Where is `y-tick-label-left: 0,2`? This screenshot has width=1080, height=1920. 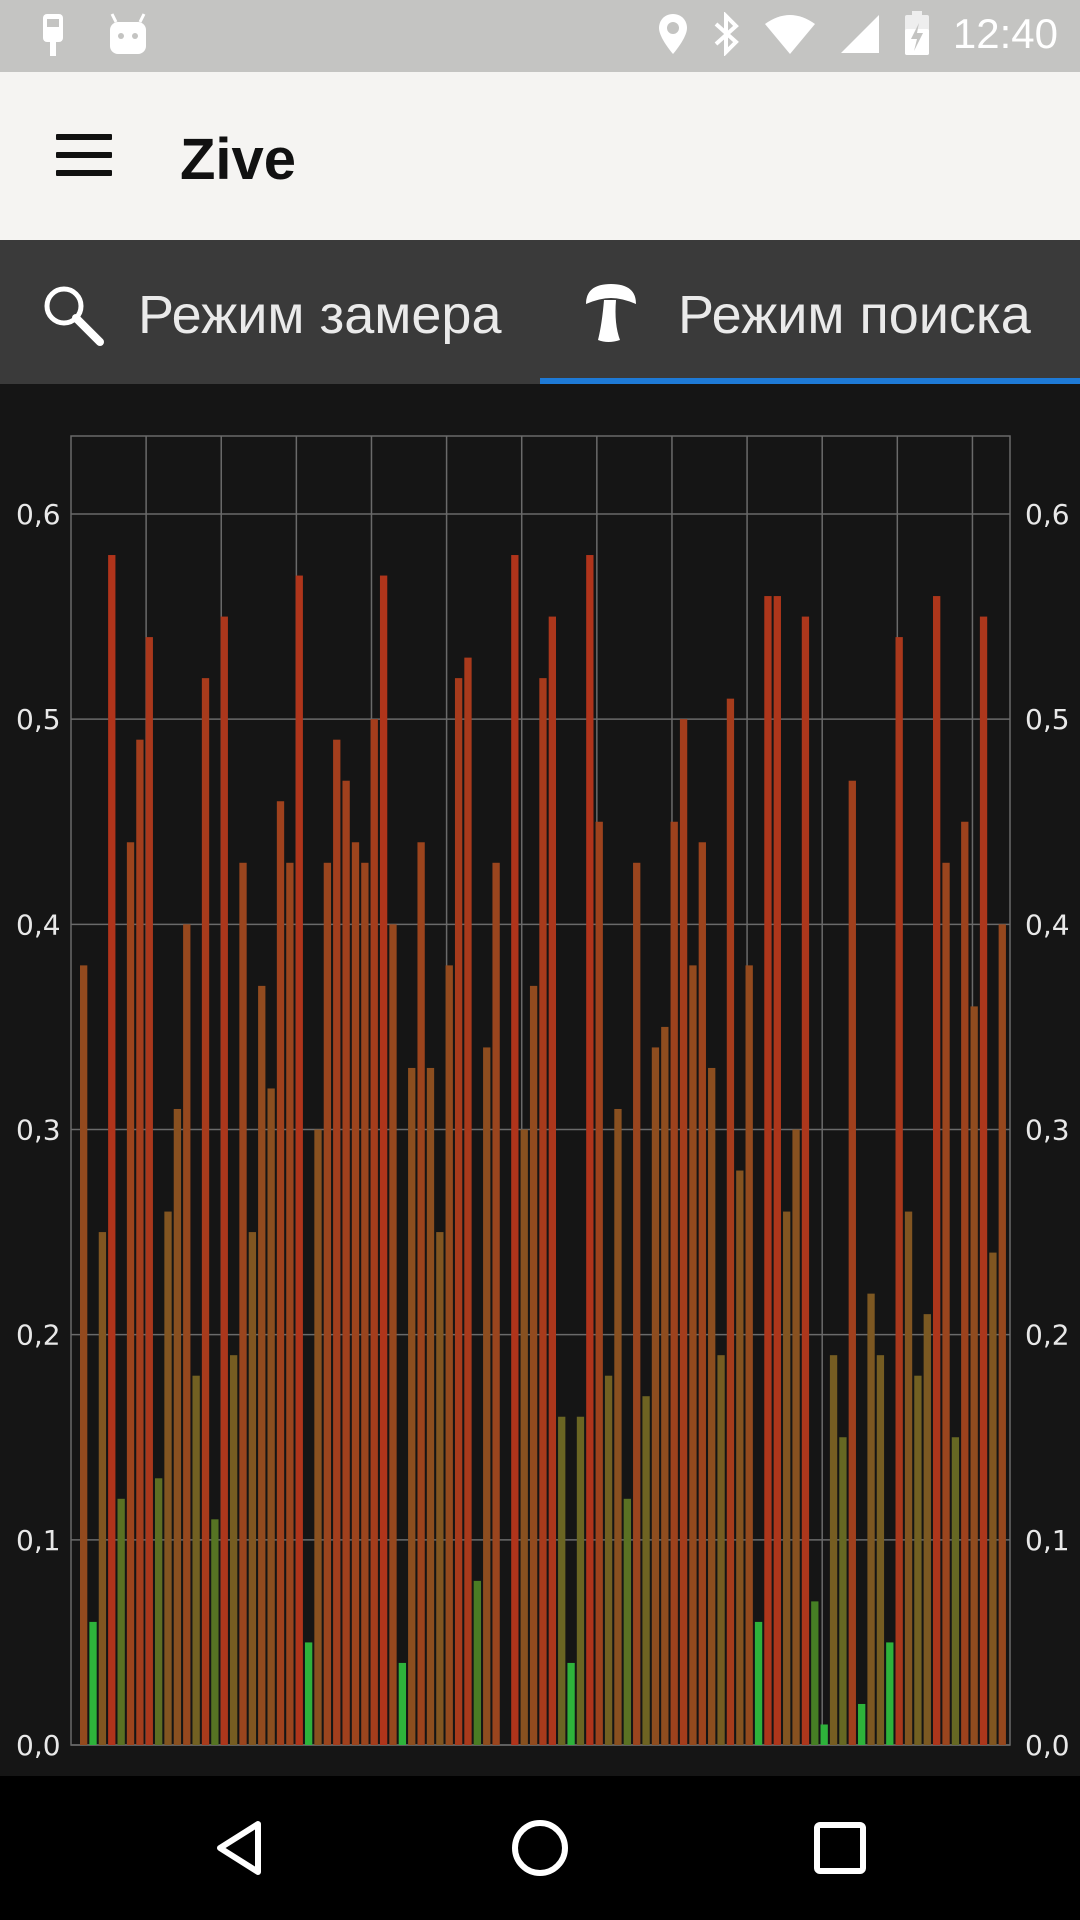
y-tick-label-left: 0,2 is located at coordinates (38, 1335).